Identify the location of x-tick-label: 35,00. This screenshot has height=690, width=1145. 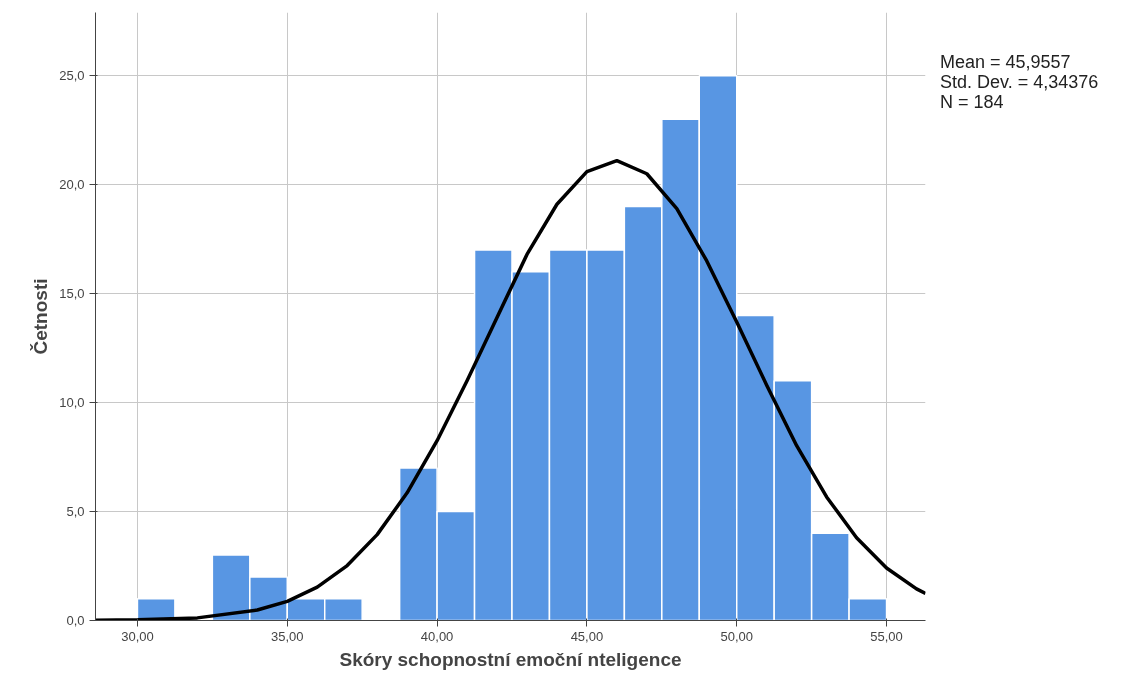
(287, 636).